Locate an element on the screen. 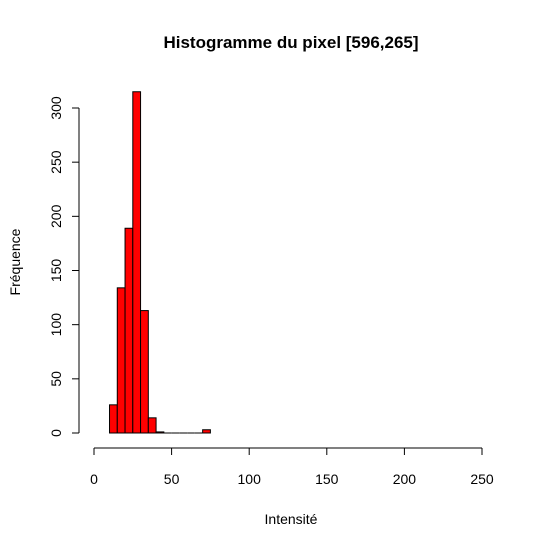 The image size is (546, 545). chart-title: Histogramme du pixel [596,265] is located at coordinates (290, 42).